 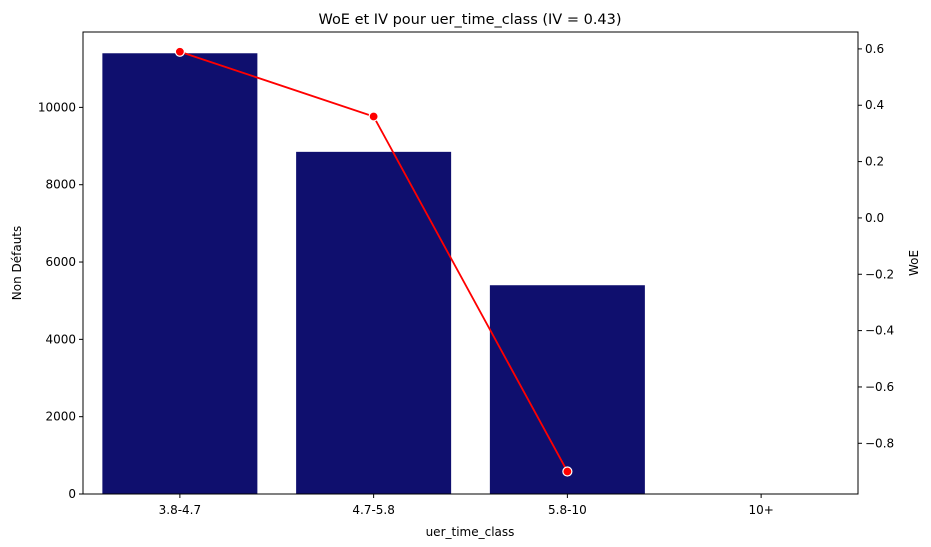 What do you see at coordinates (60, 262) in the screenshot?
I see `y-tick-label: 6000` at bounding box center [60, 262].